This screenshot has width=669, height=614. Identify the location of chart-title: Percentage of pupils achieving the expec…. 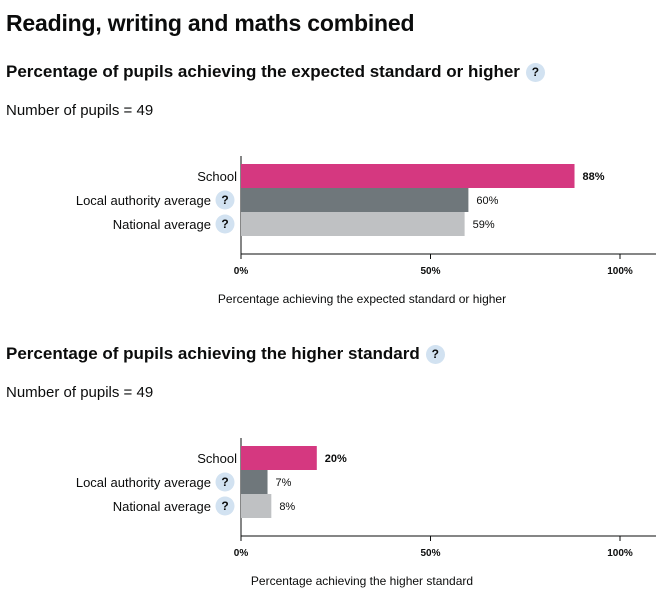
(275, 72).